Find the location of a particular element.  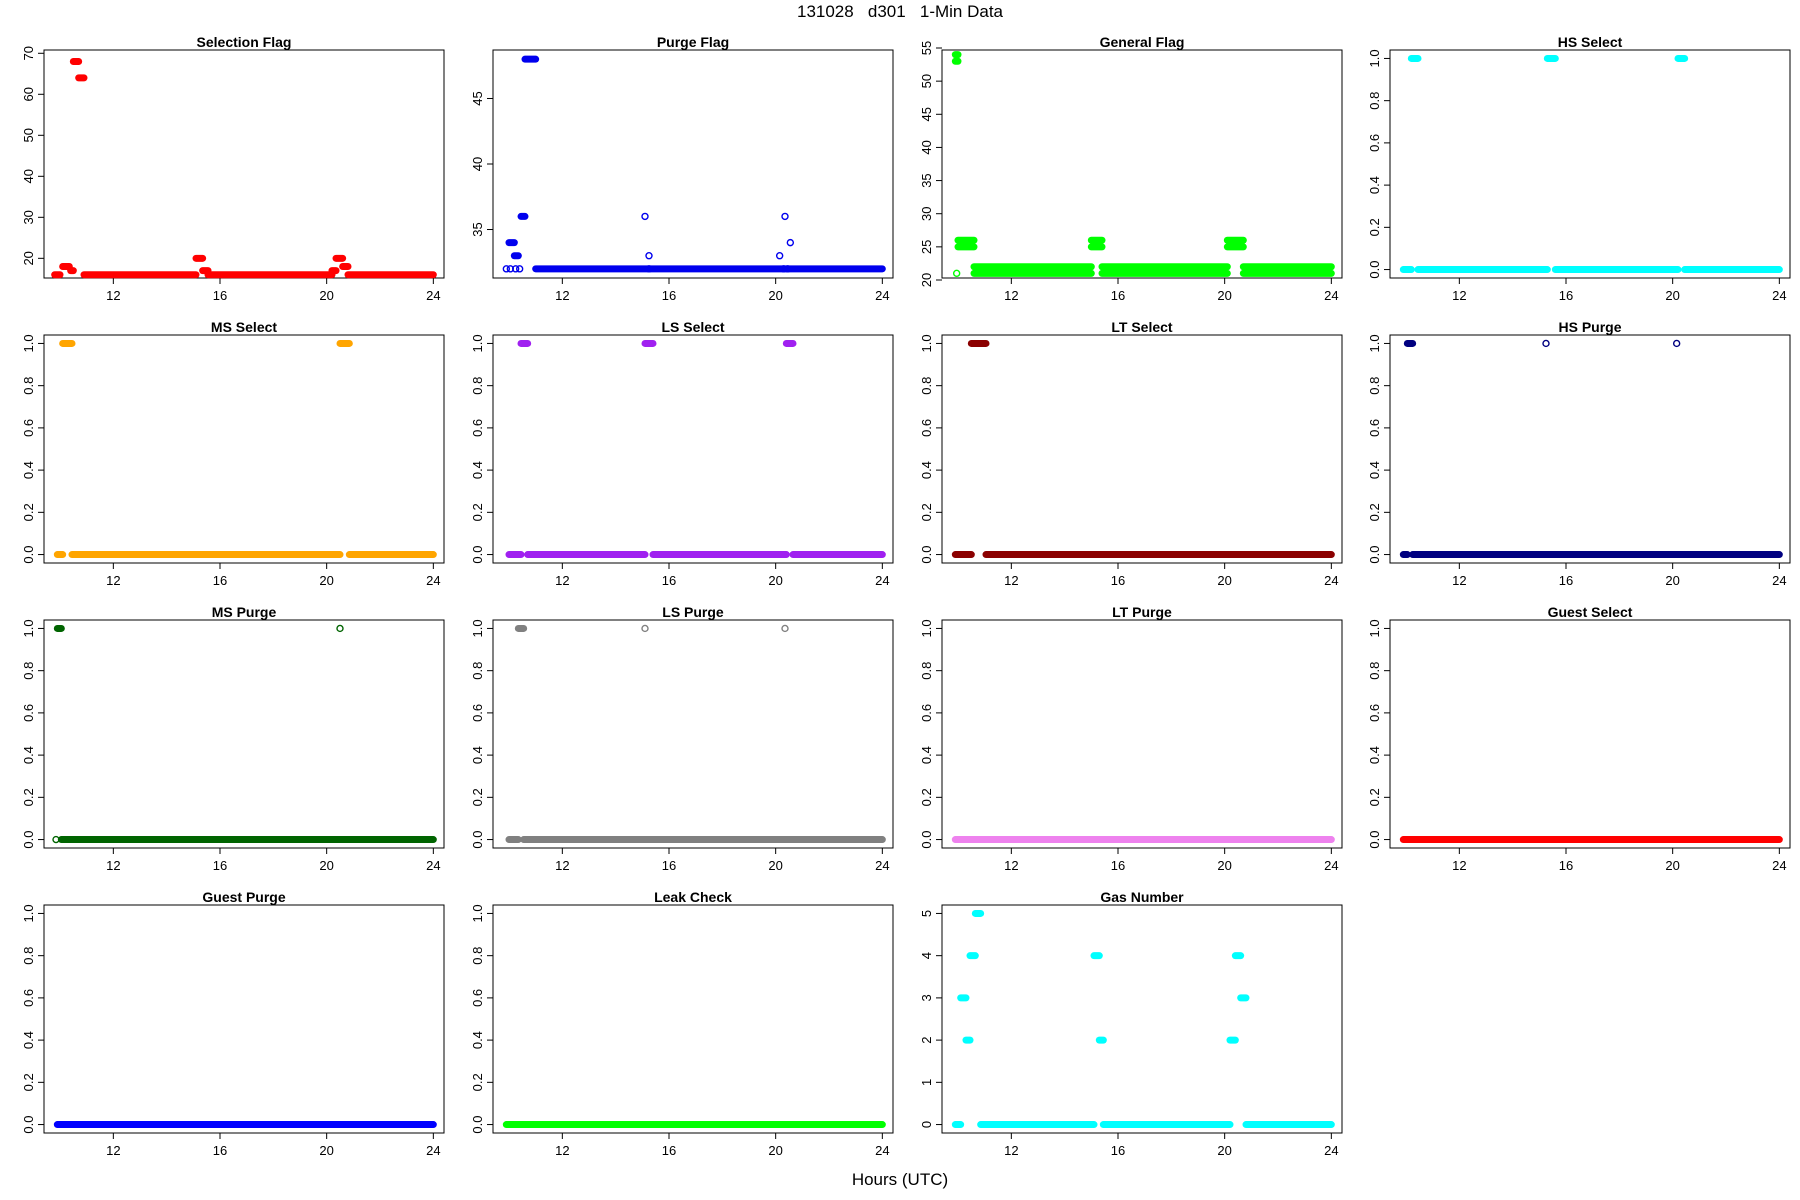

y-tick-label: 60 is located at coordinates (28, 94).